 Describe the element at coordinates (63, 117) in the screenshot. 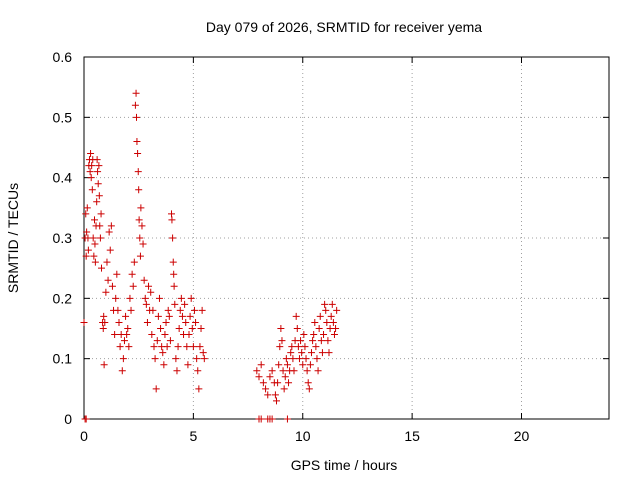

I see `y-tick-label: 0.5` at that location.